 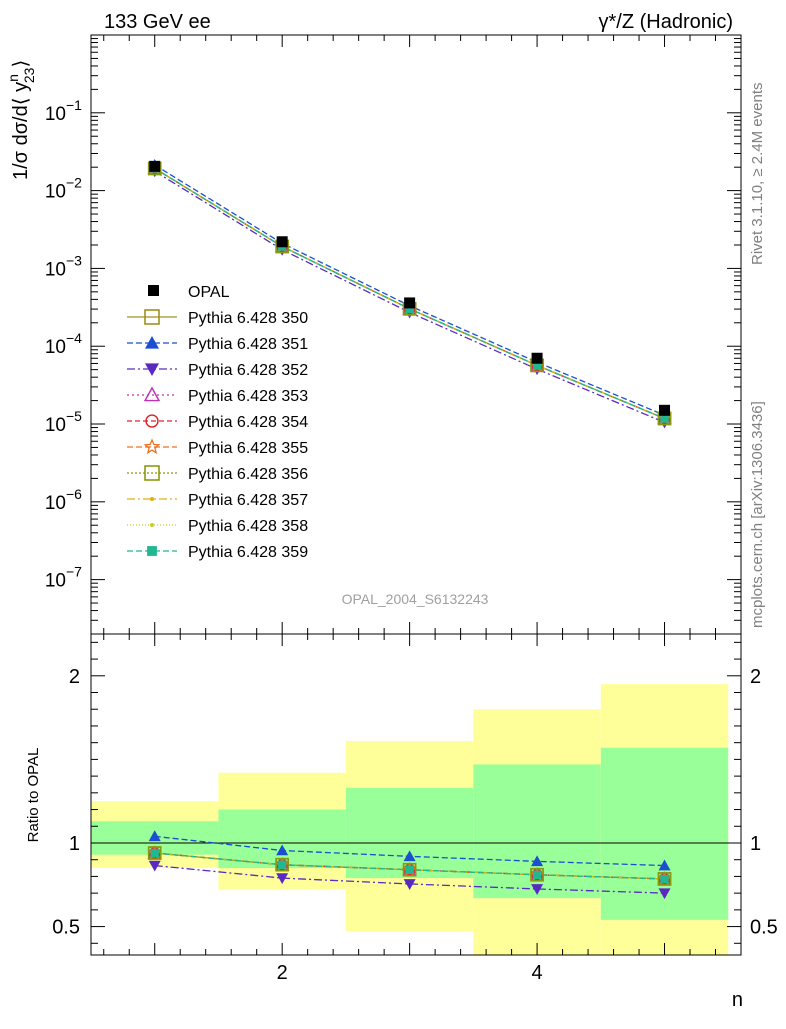 I want to click on ratio-y-tick-label: 2, so click(x=74, y=677).